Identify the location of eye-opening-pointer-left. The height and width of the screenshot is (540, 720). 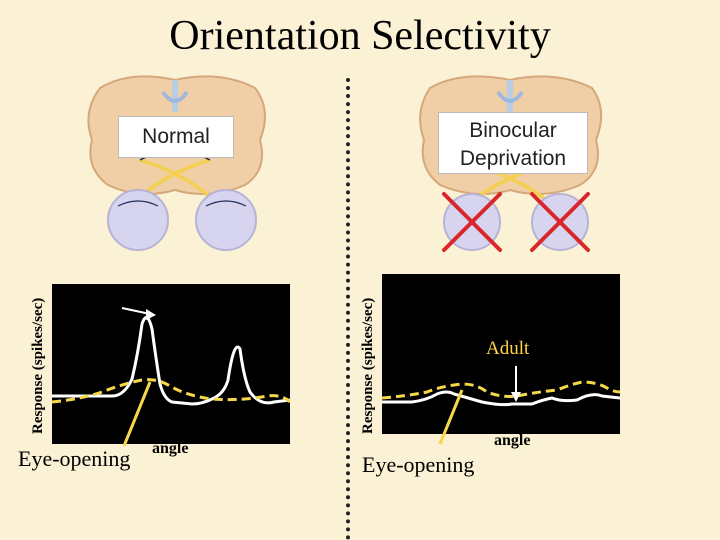
(137, 414).